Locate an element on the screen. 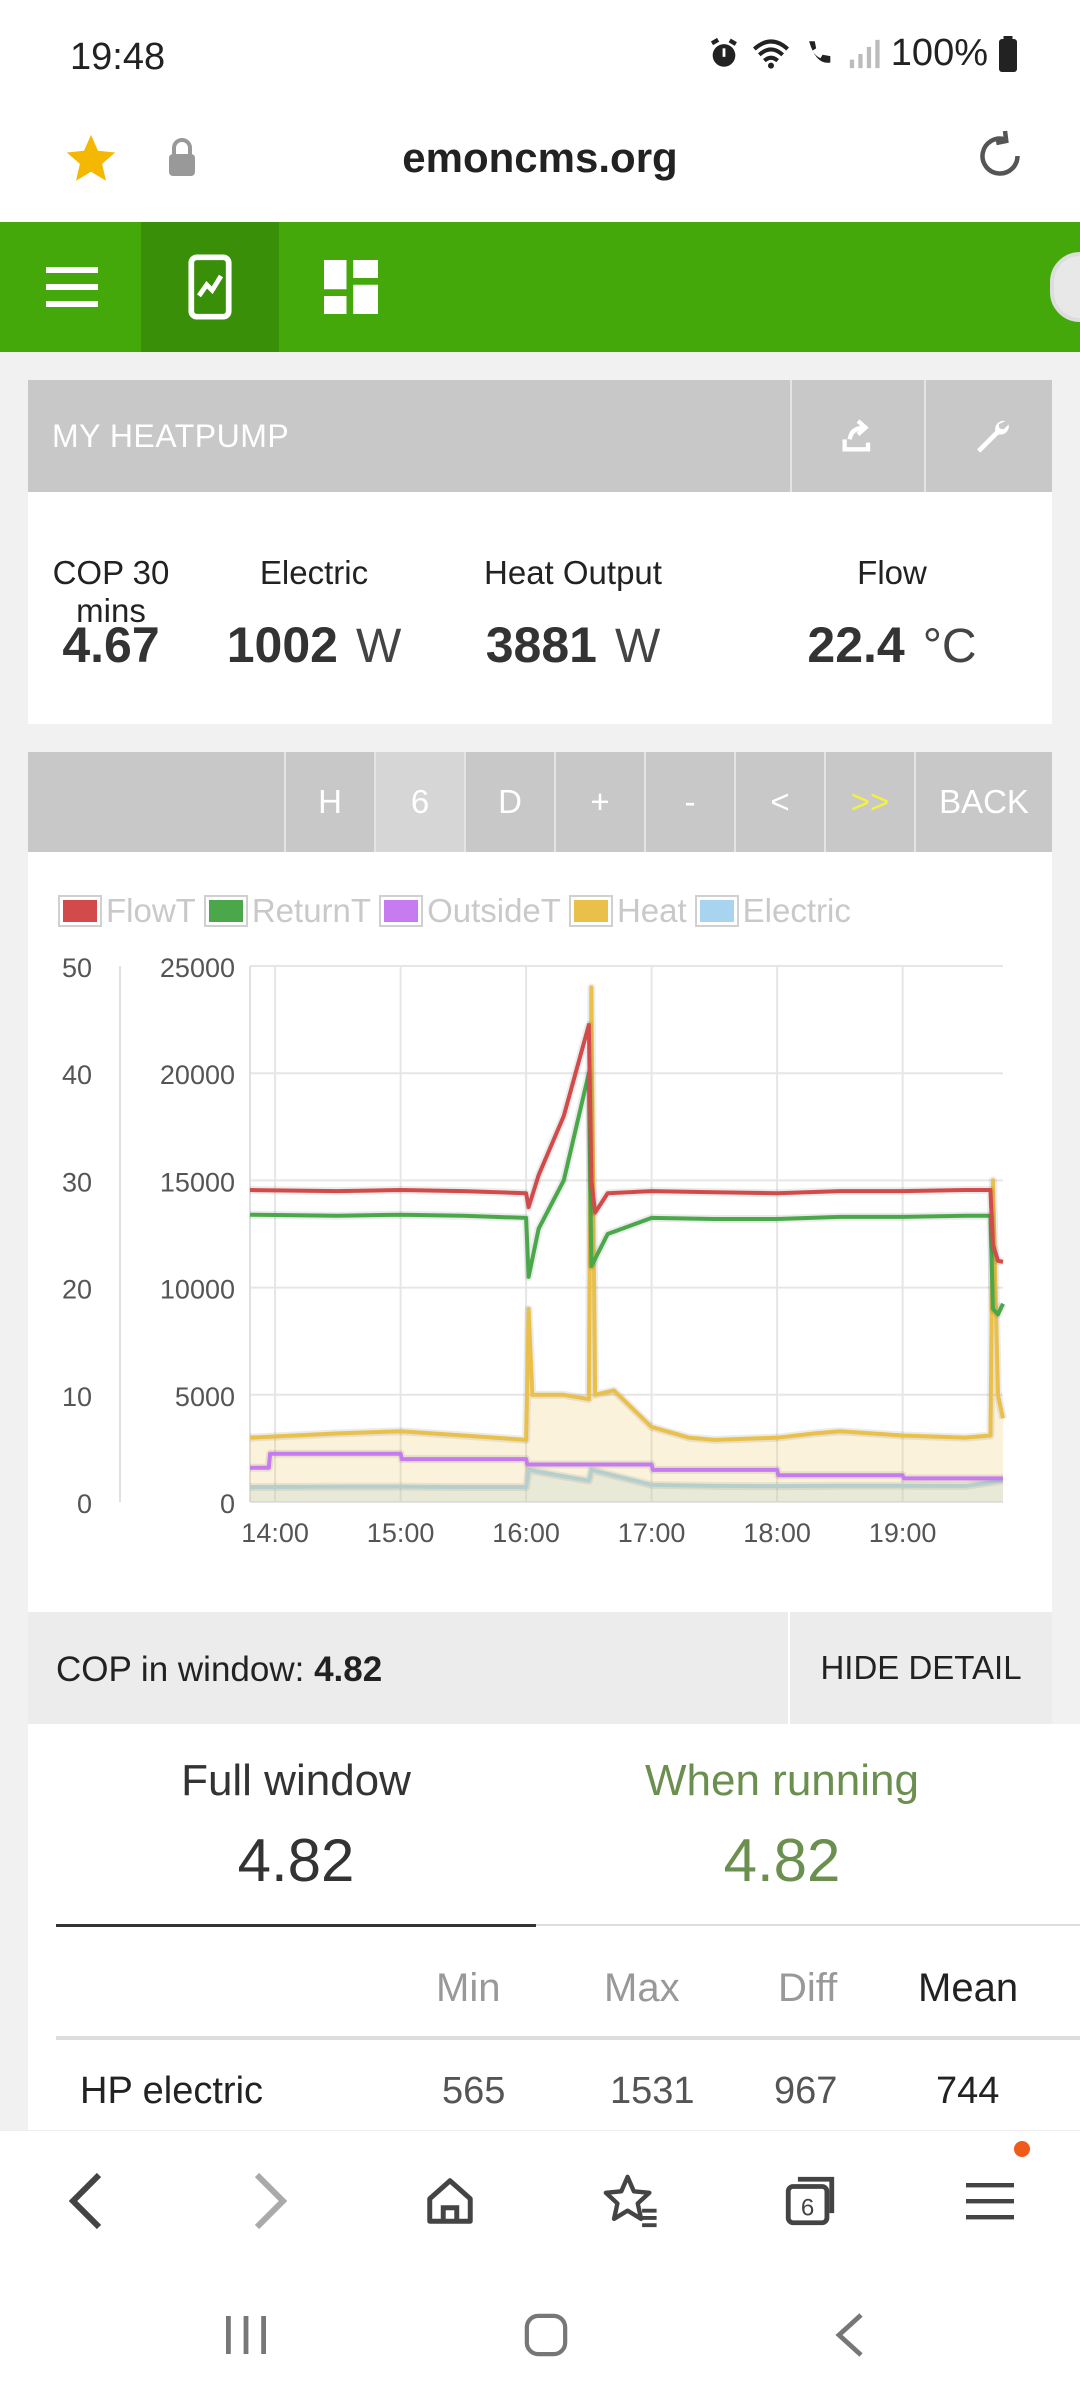 This screenshot has height=2400, width=1080. full-window-tab: Full window 4.82 is located at coordinates (296, 1809).